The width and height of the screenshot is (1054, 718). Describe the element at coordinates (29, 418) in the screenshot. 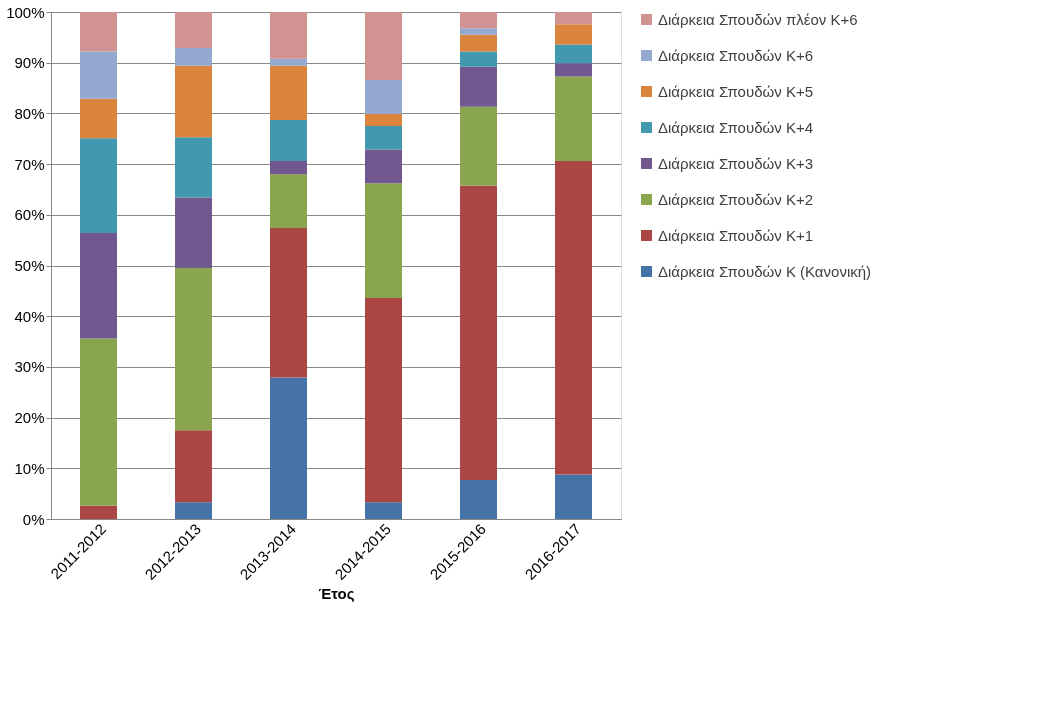

I see `y-tick-label: 20%` at that location.